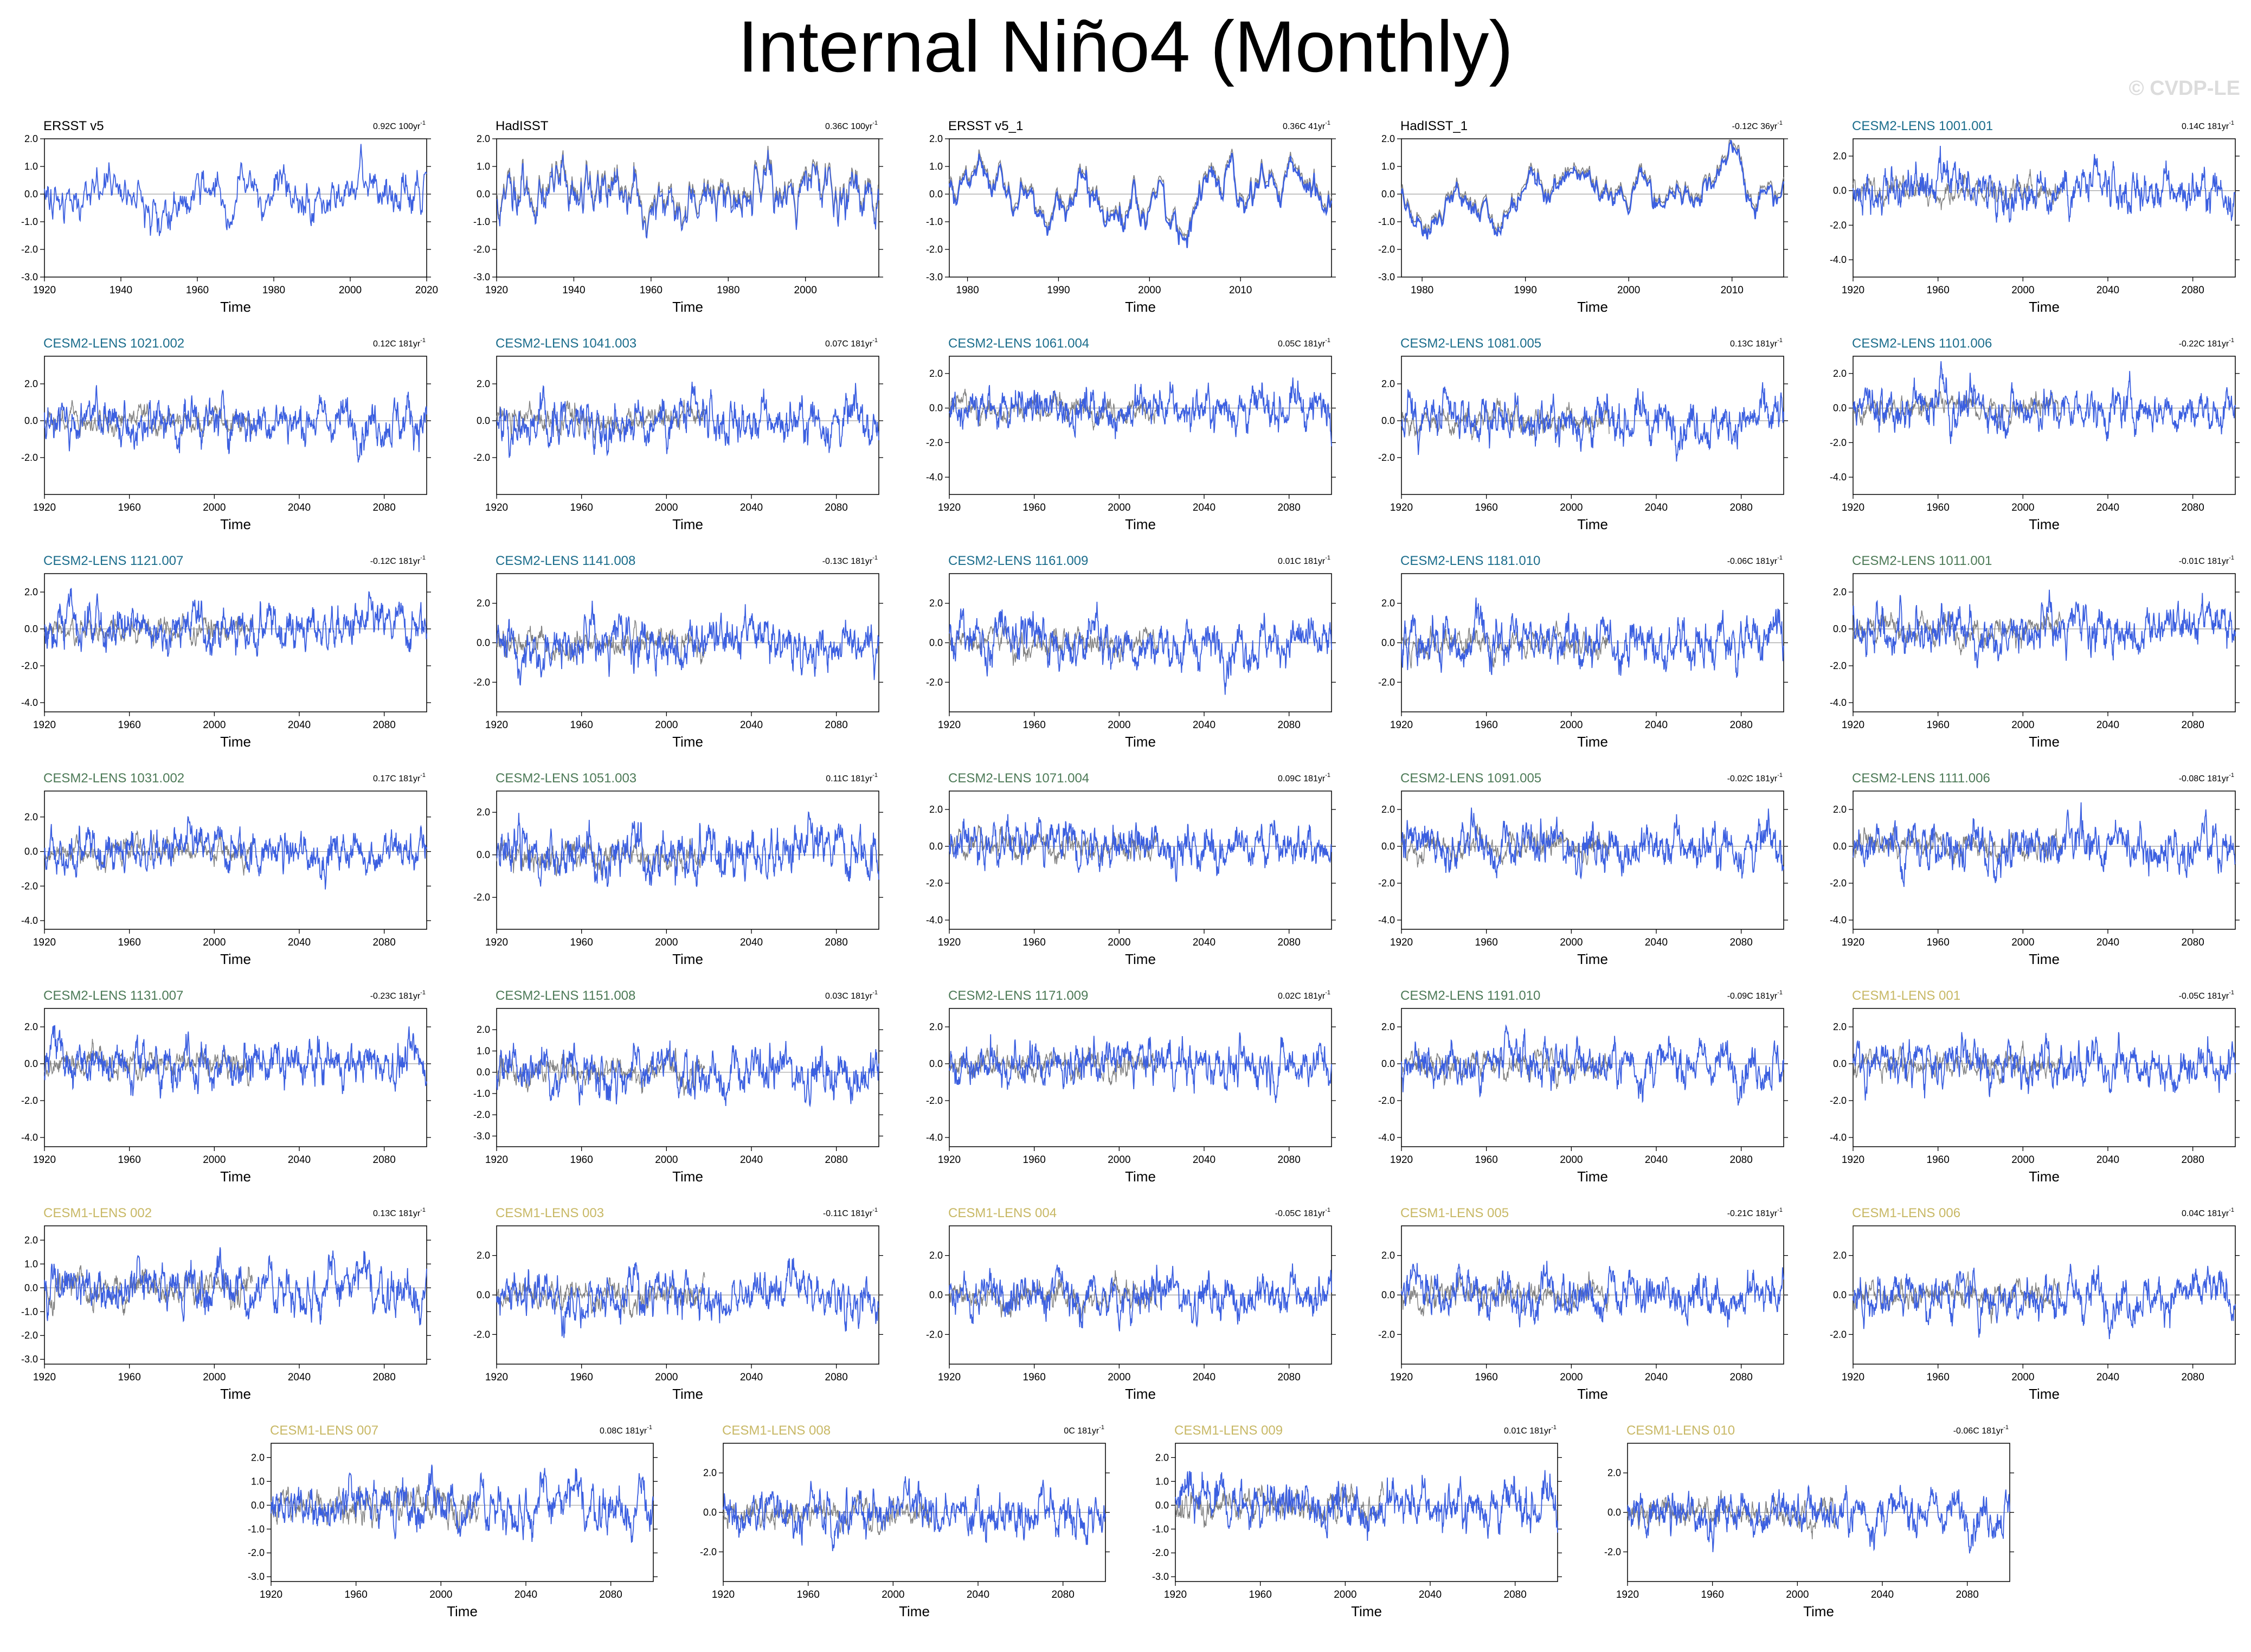 The width and height of the screenshot is (2251, 1652). Describe the element at coordinates (1680, 1431) in the screenshot. I see `panel-label: CESM1-LENS 010` at that location.